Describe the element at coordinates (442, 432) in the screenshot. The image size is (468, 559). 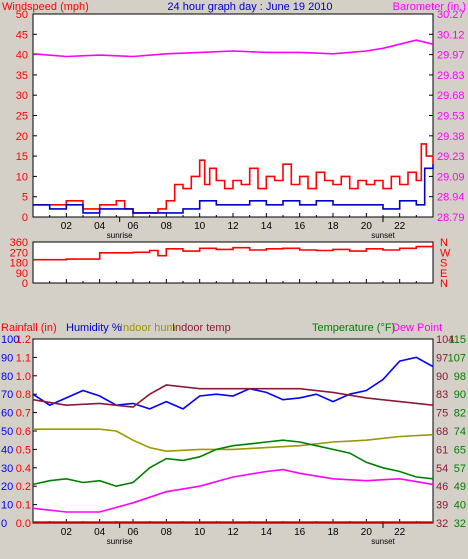
I see `indoor-temp-y-tick: 68` at that location.